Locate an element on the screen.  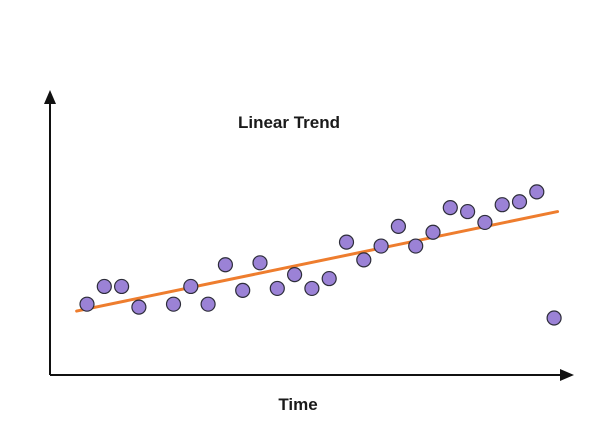
x-axis-label: Time is located at coordinates (297, 404).